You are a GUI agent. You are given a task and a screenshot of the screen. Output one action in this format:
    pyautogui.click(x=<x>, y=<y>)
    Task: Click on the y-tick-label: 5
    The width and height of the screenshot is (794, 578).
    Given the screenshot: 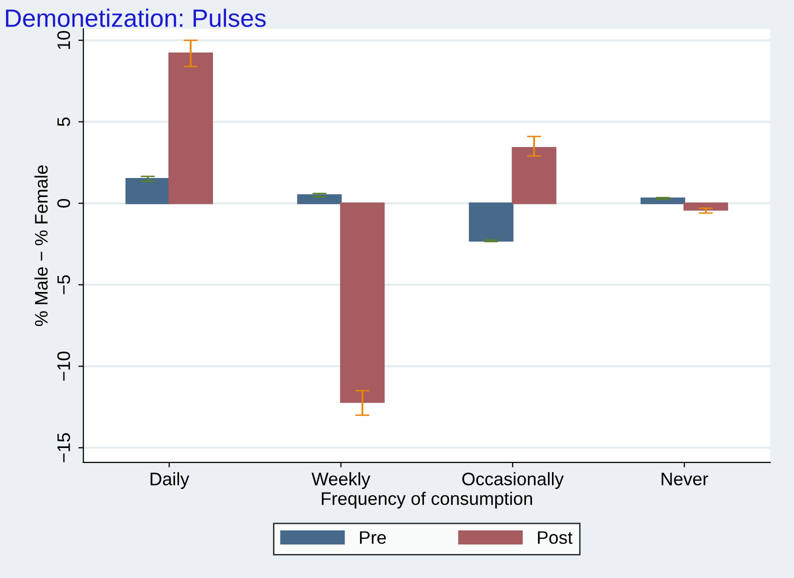 What is the action you would take?
    pyautogui.click(x=63, y=122)
    